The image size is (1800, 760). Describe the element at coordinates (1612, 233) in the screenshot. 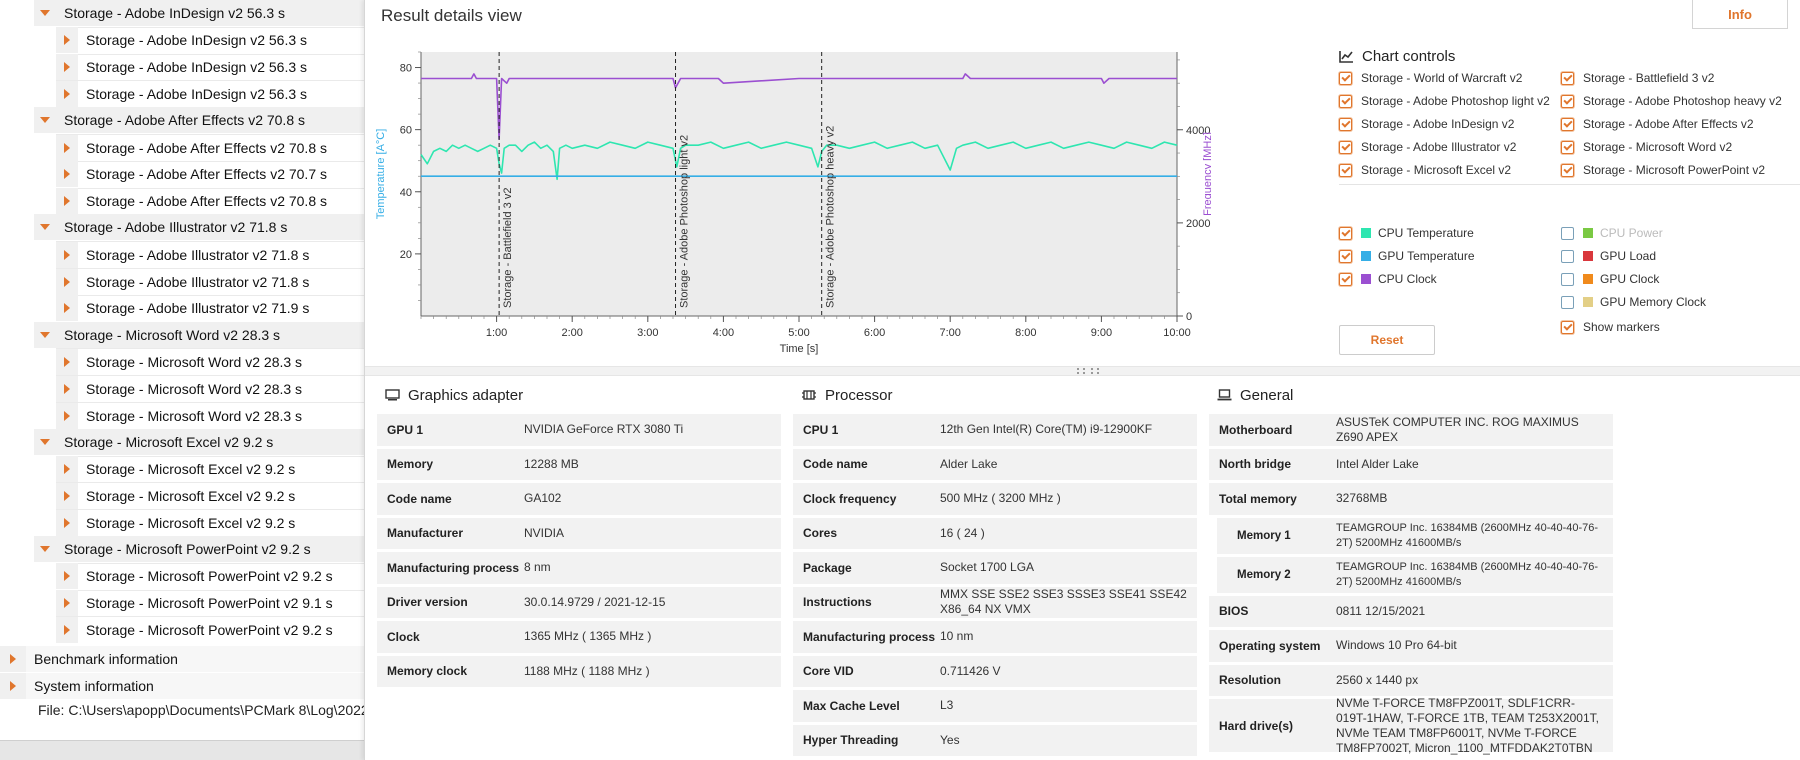

I see `chart-control-row: CPU Power` at that location.